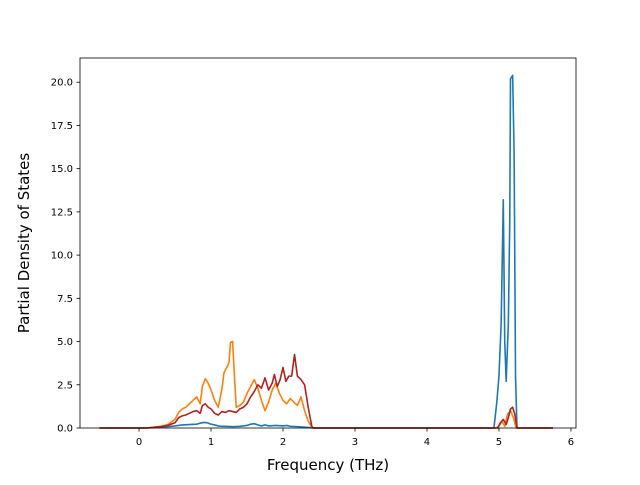 Image resolution: width=640 pixels, height=485 pixels. I want to click on x-tick-label: 6, so click(571, 442).